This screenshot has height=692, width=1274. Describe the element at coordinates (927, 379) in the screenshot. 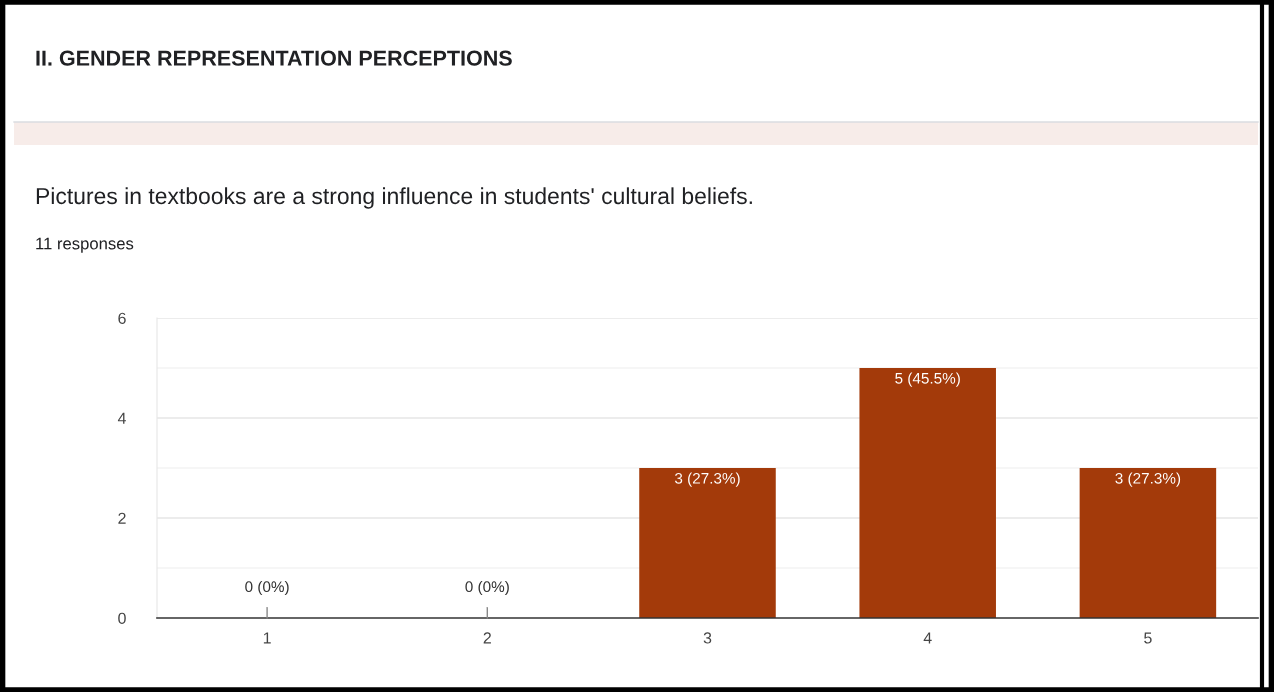

I see `data-label: 5 (45.5%)` at that location.